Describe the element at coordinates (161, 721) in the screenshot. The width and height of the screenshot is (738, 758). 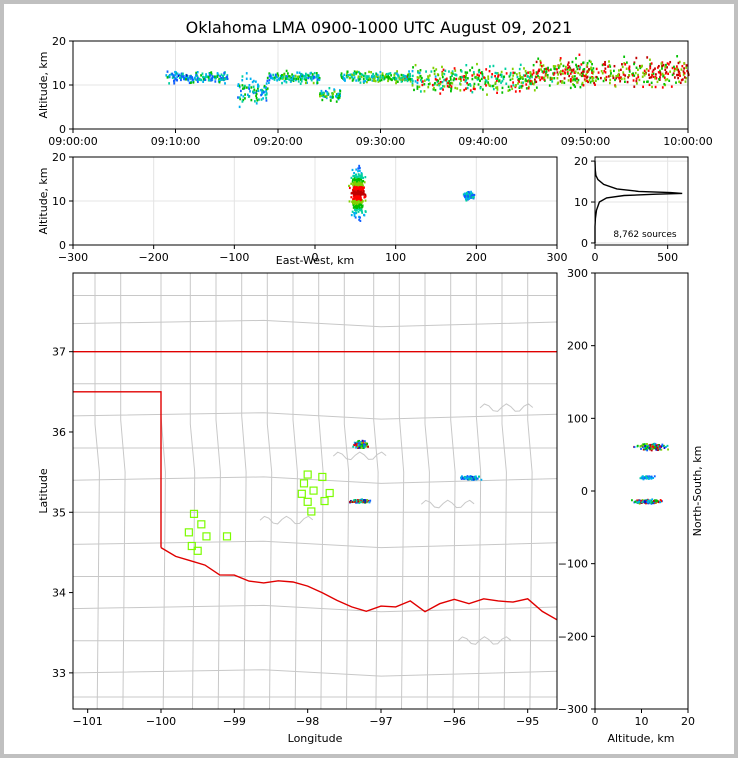
I see `x-tick-label: −100` at that location.